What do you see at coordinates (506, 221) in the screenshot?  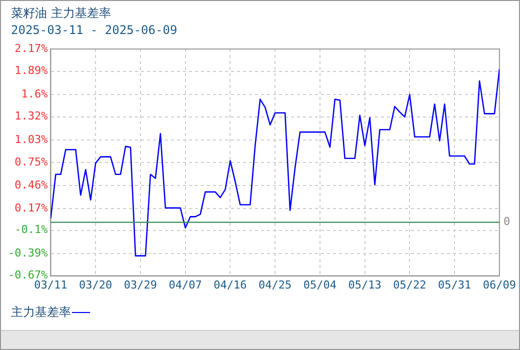 I see `ref-line-label: 0` at bounding box center [506, 221].